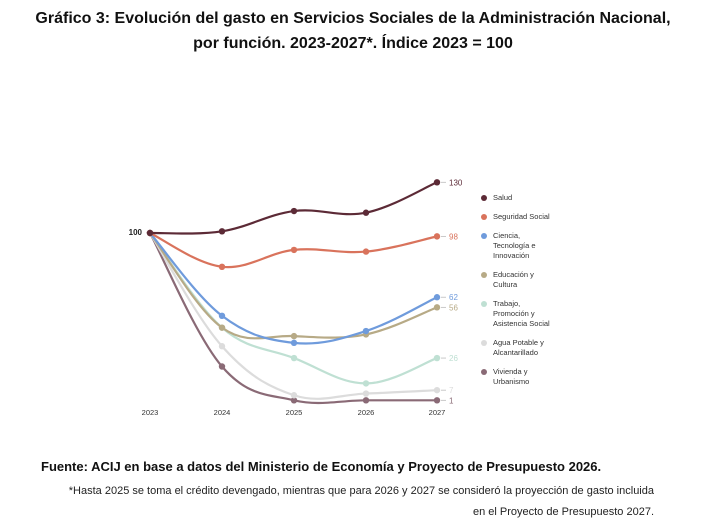  I want to click on legend-label: Trabajo, Promoción y Asistencia Social, so click(521, 313).